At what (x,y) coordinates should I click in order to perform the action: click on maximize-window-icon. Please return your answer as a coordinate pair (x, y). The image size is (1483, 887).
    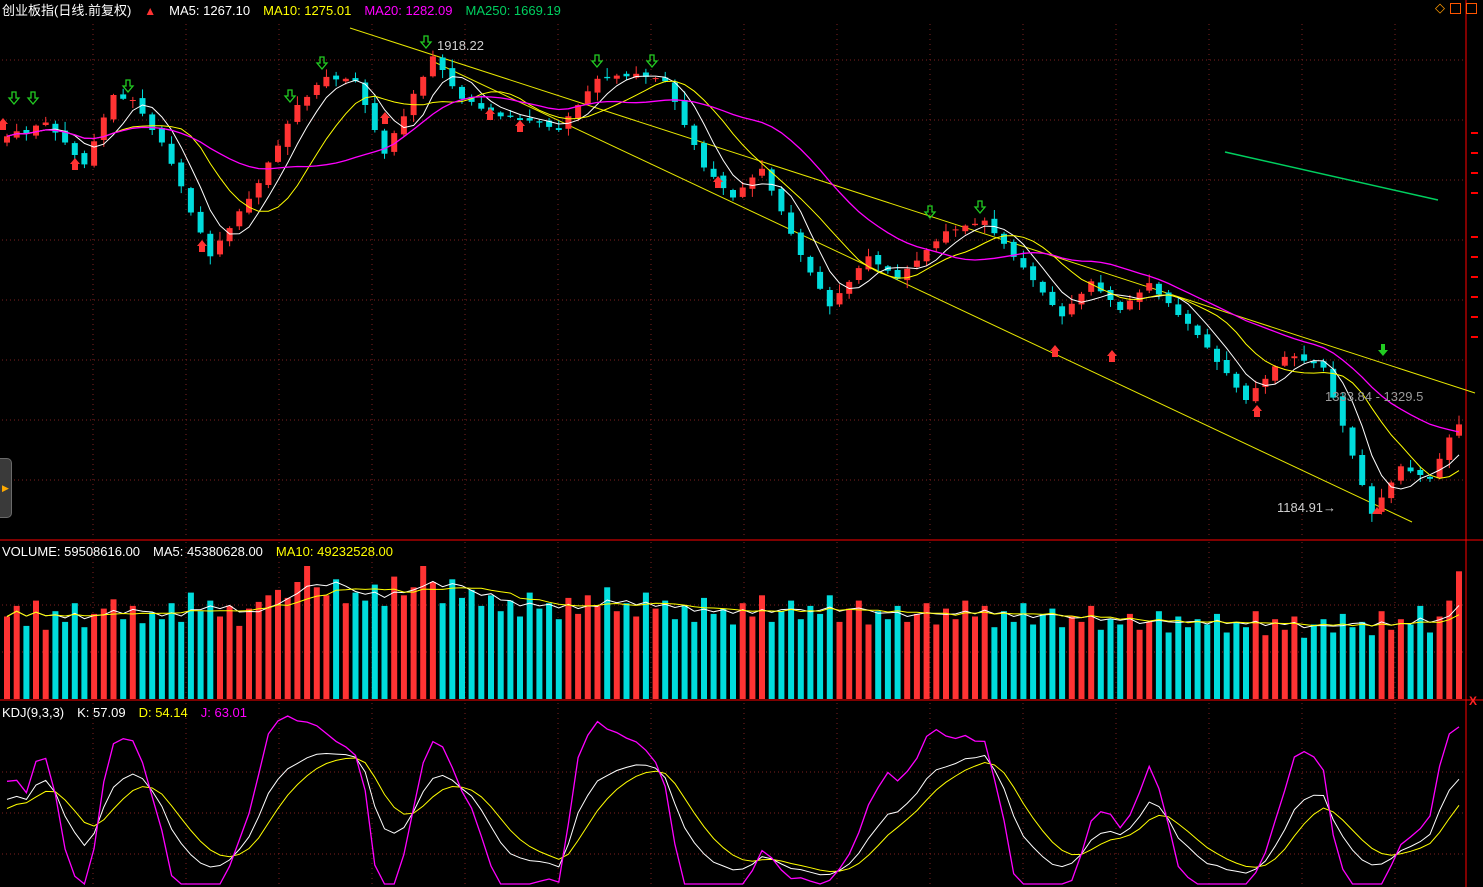
    Looking at the image, I should click on (1471, 8).